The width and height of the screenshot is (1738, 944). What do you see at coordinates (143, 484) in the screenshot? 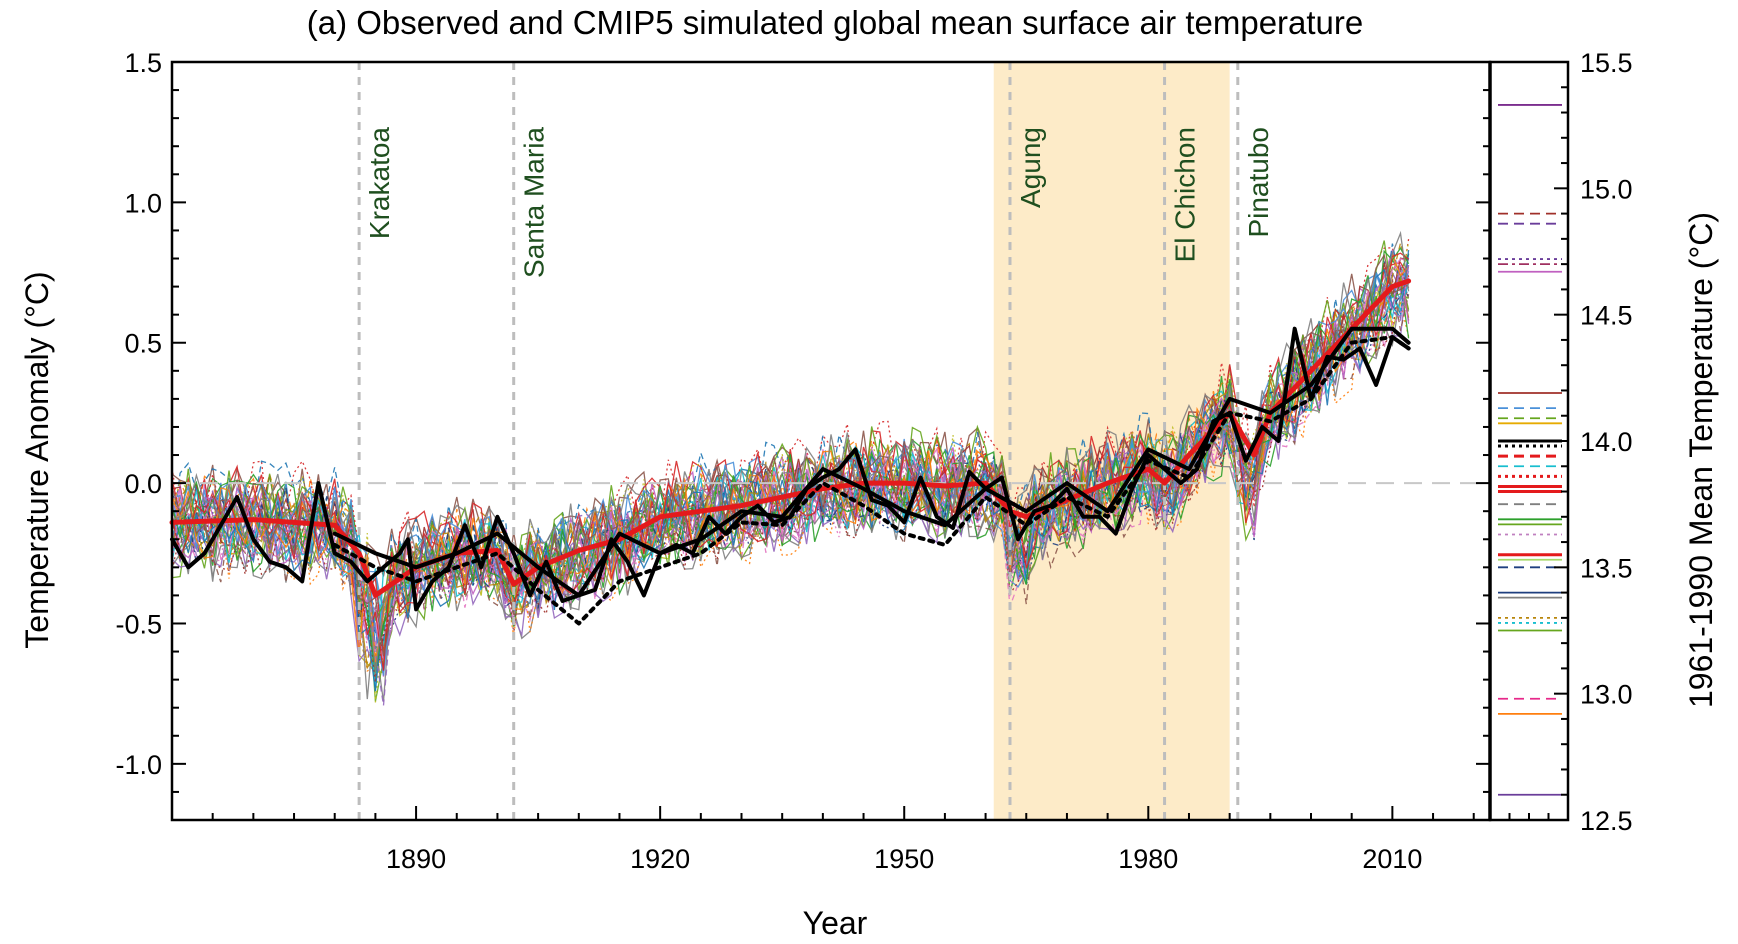
I see `y-tick-label: 0.0` at bounding box center [143, 484].